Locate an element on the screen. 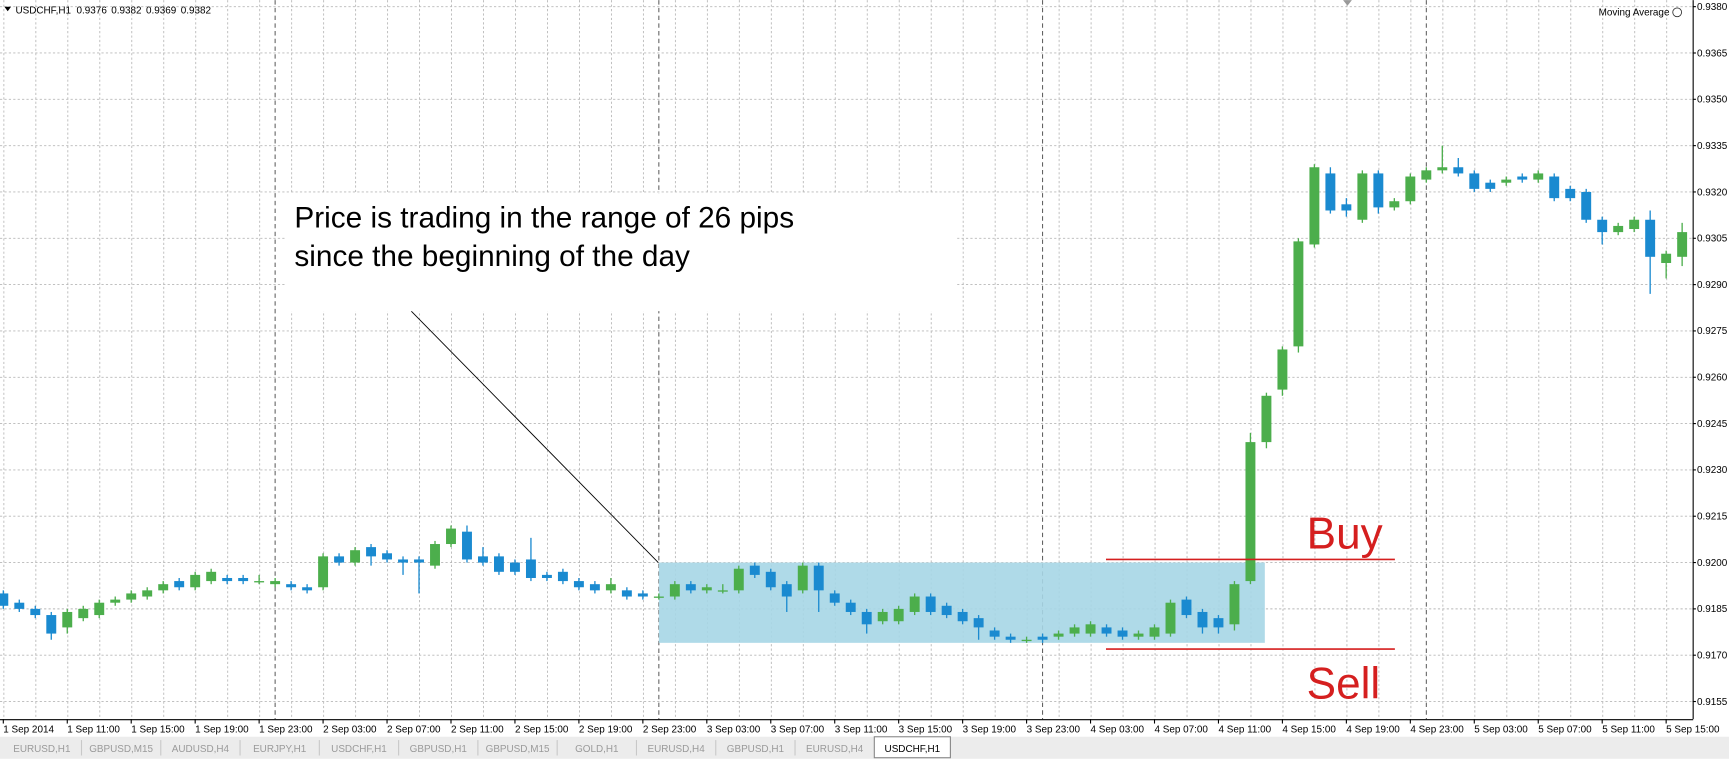 Image resolution: width=1729 pixels, height=759 pixels. x-tick-label: 3 Sep 07:00 is located at coordinates (798, 729).